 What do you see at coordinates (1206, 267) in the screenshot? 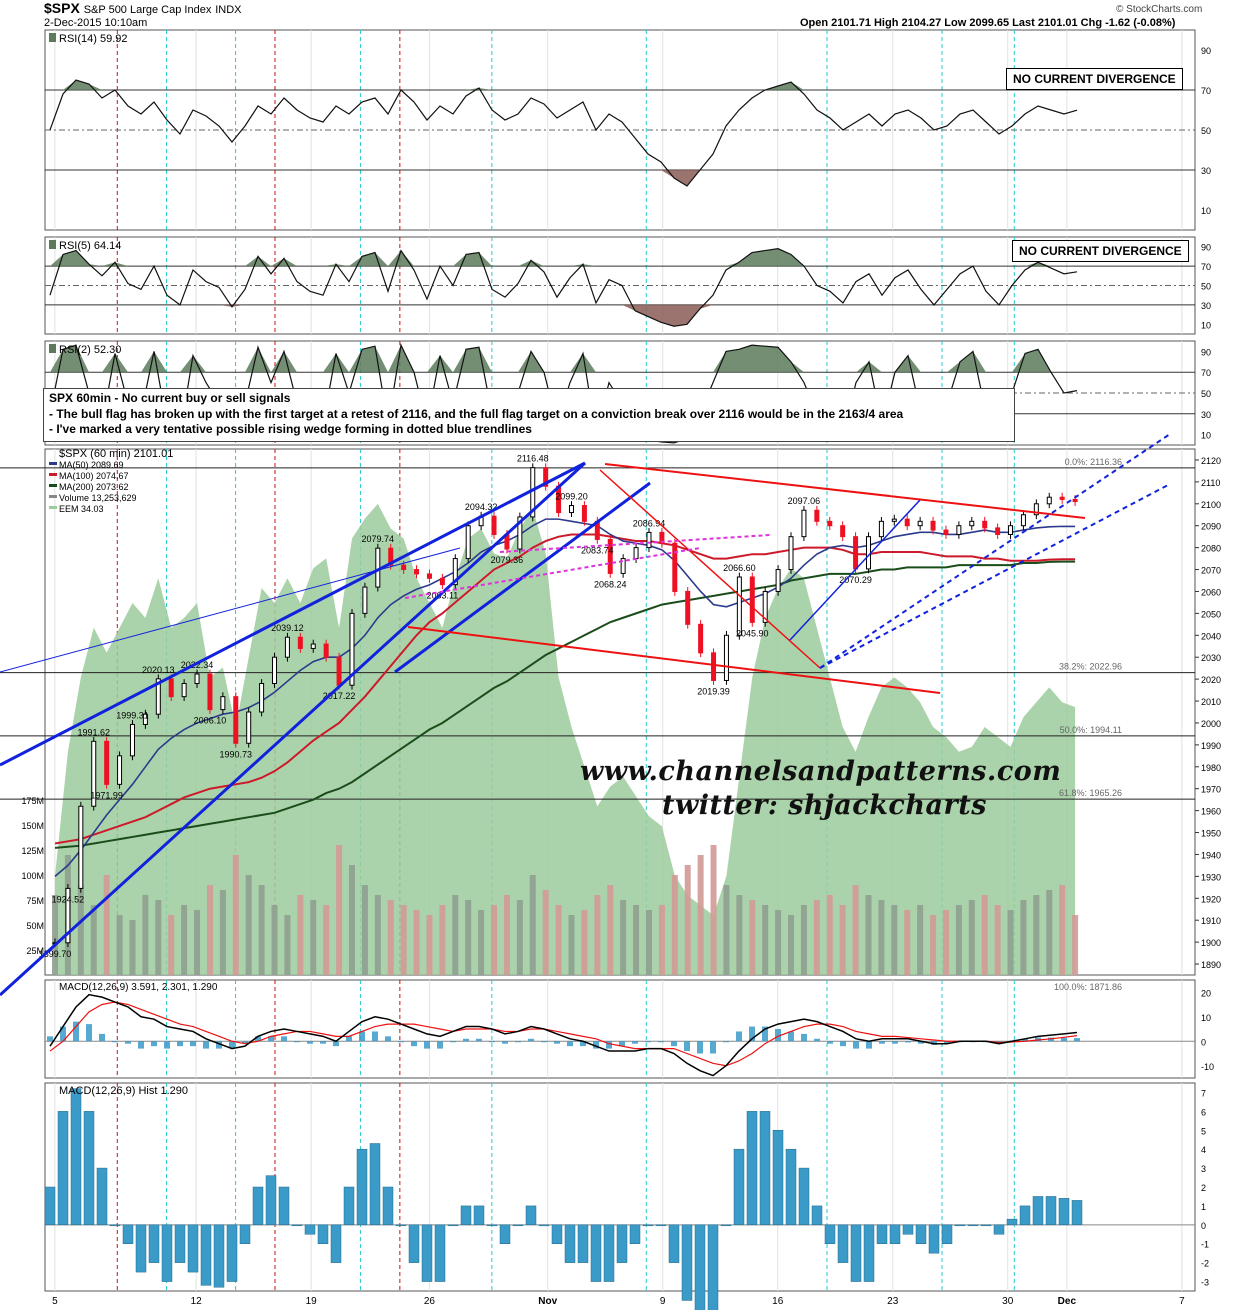
I see `rsi5-ytick-1: 70` at bounding box center [1206, 267].